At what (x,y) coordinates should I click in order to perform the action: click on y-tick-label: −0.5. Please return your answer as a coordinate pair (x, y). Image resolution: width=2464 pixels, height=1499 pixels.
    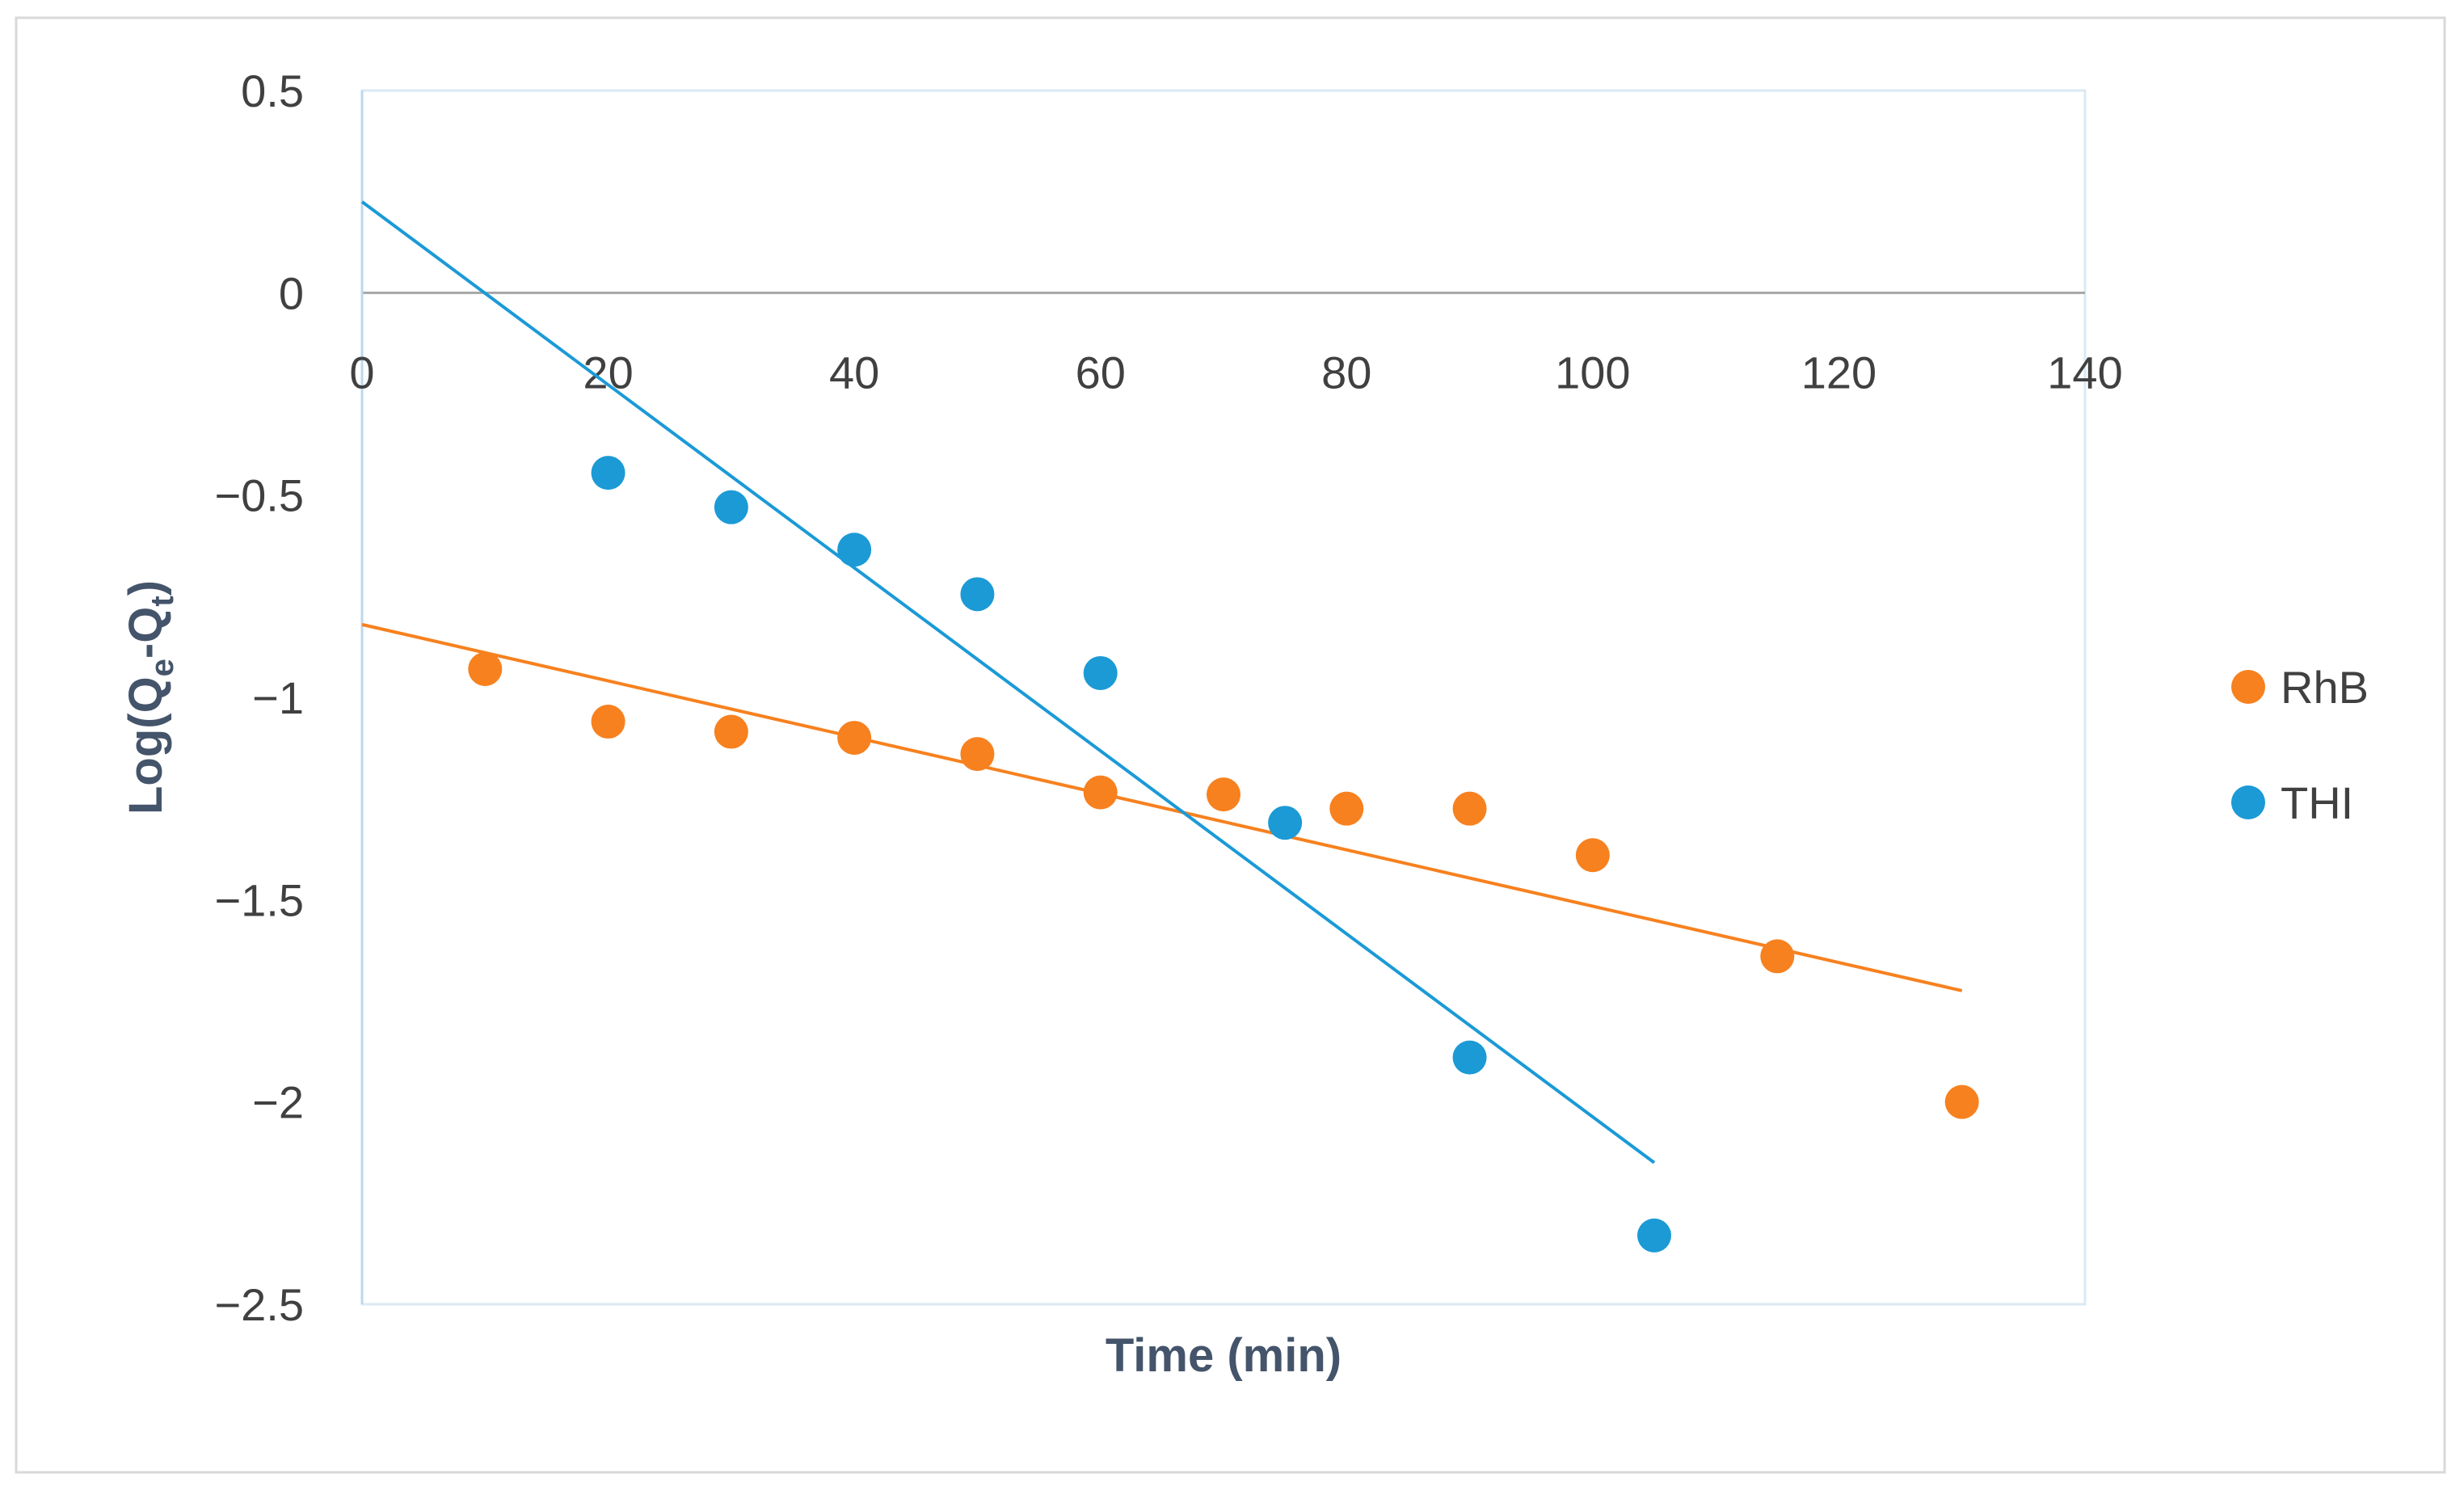
    Looking at the image, I should click on (259, 495).